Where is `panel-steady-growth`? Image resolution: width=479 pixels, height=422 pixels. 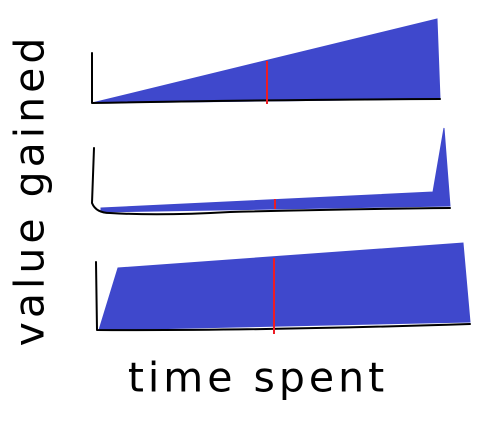
panel-steady-growth is located at coordinates (266, 61).